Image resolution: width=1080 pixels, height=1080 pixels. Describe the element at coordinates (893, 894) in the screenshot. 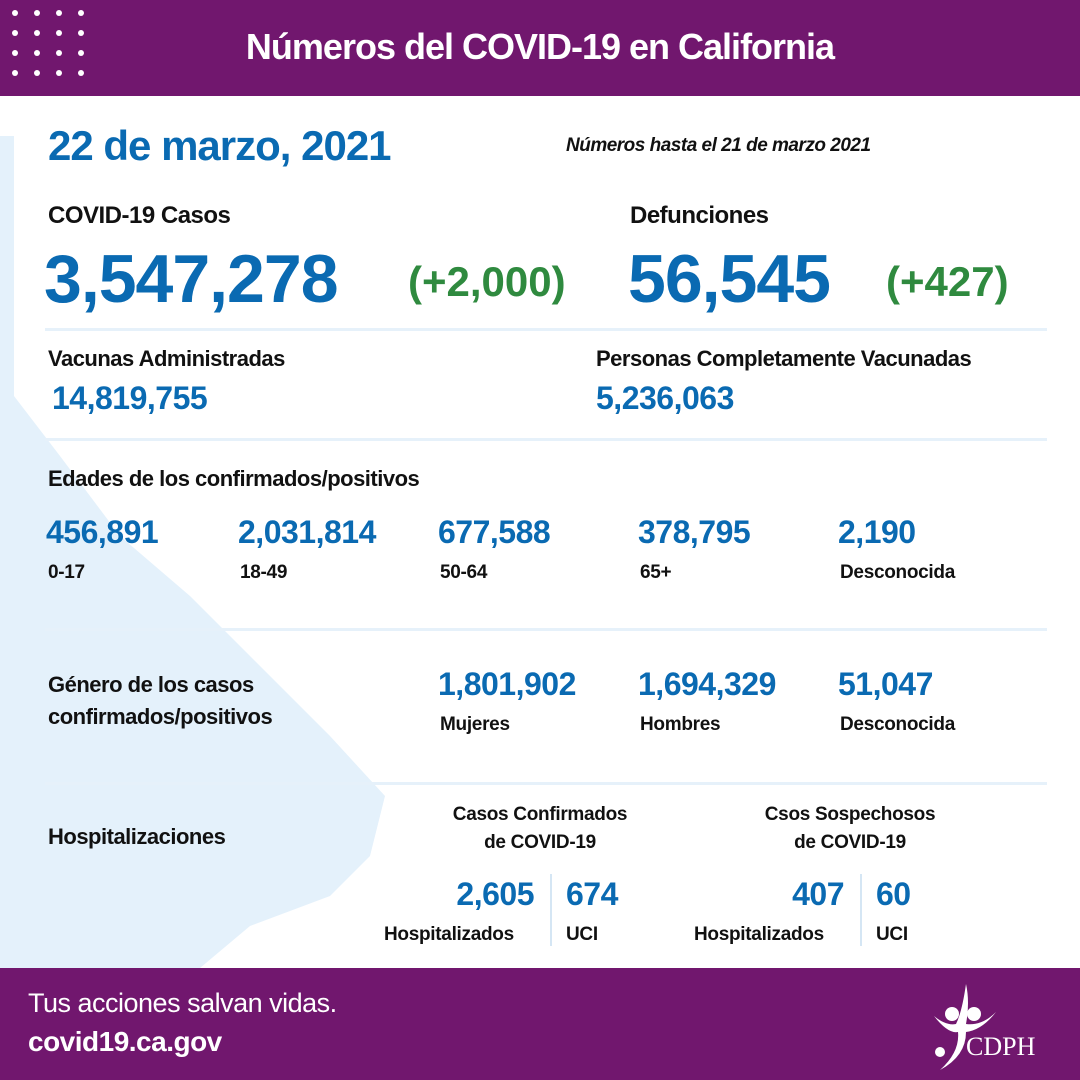

I see `suspected-icu-value: 60` at that location.